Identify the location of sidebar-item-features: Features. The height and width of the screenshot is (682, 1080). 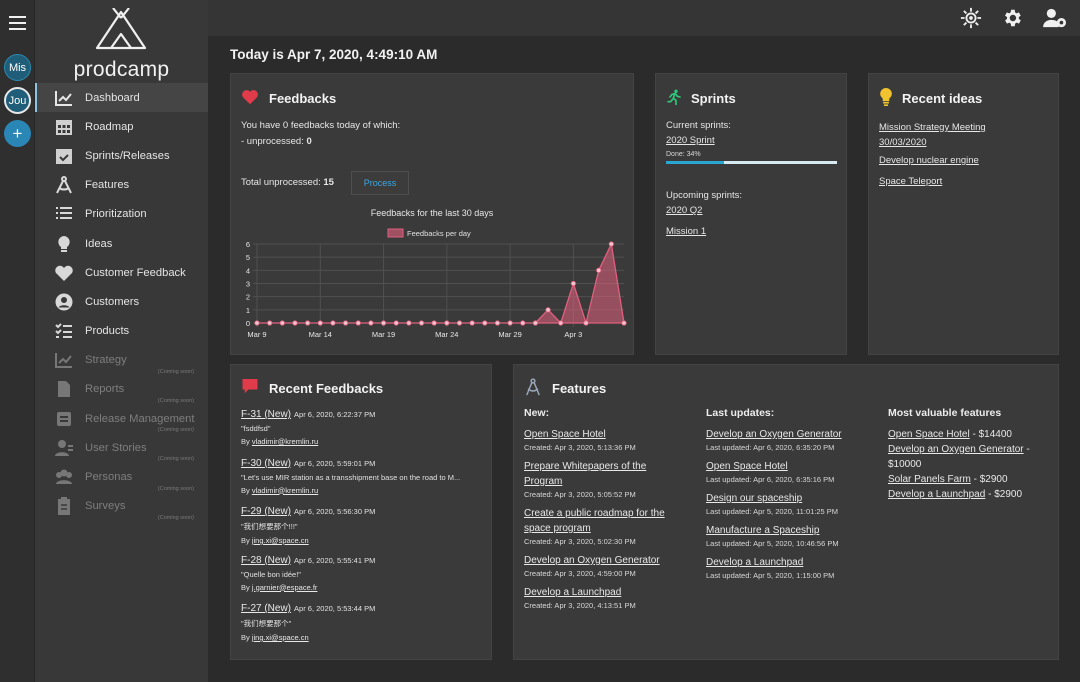
(121, 185).